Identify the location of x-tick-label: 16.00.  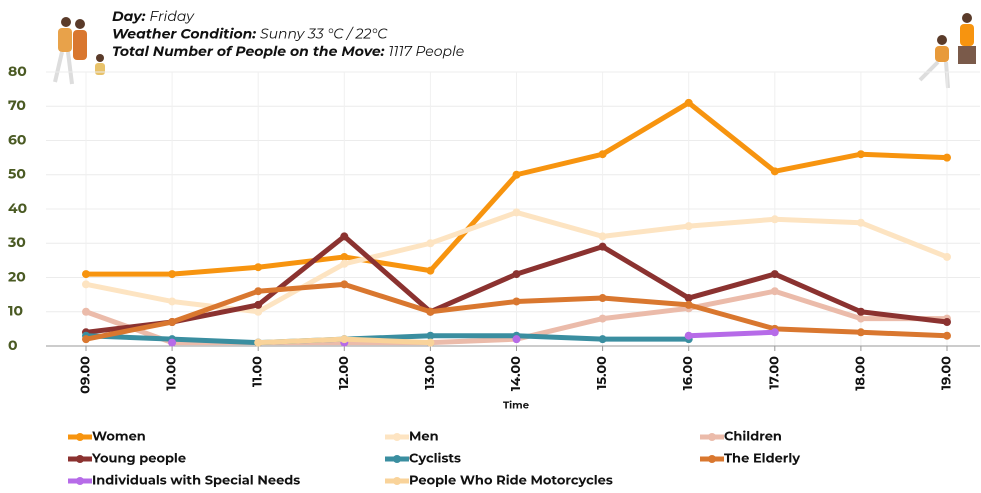
(688, 373).